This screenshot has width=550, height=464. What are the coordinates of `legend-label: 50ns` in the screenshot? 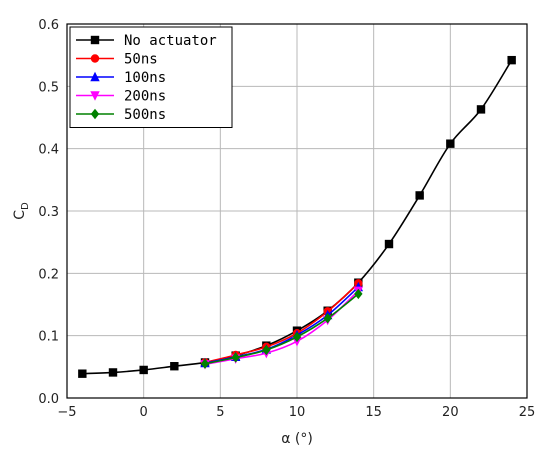 It's located at (141, 60).